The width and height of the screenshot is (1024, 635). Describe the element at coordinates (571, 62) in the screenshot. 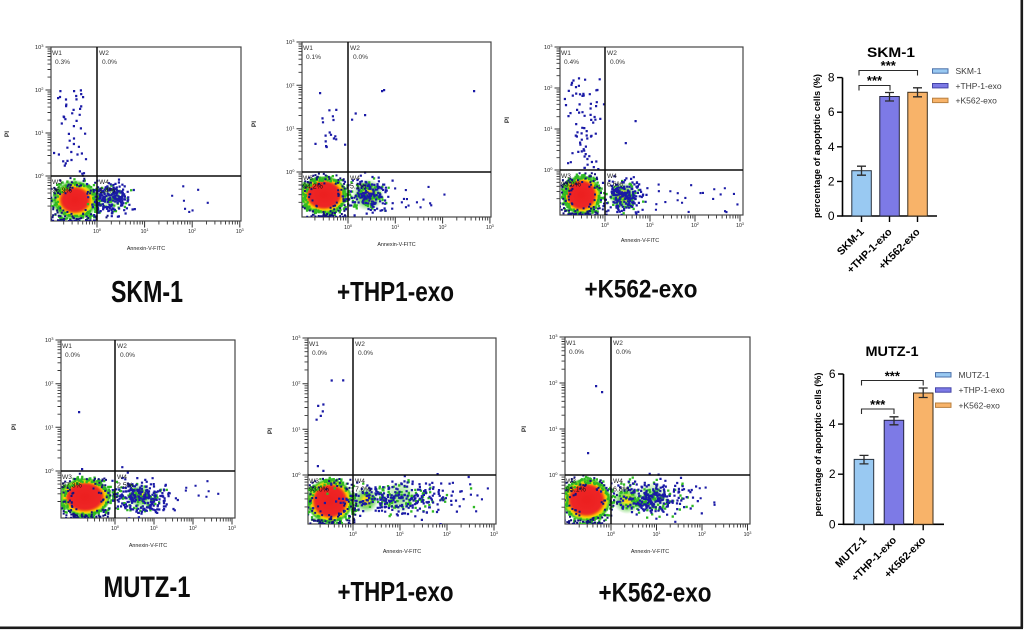

I see `svg-text: 0.4%` at that location.